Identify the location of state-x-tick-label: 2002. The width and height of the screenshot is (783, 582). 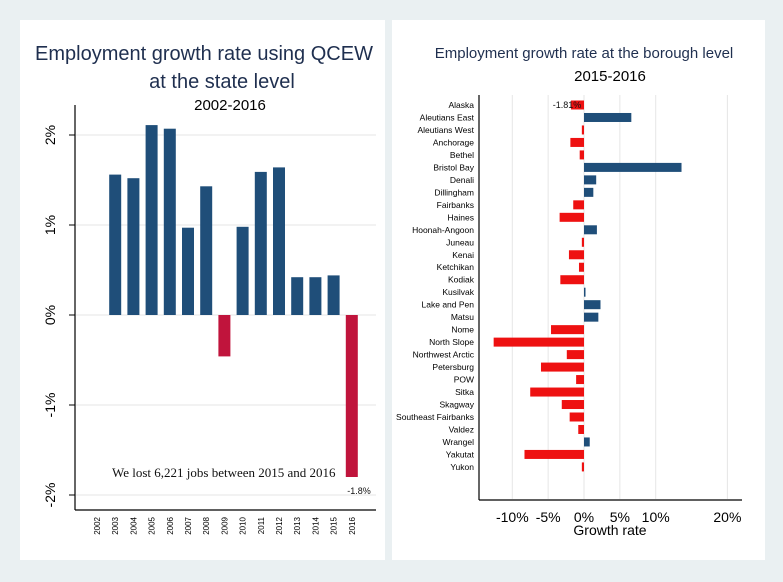
(97, 525).